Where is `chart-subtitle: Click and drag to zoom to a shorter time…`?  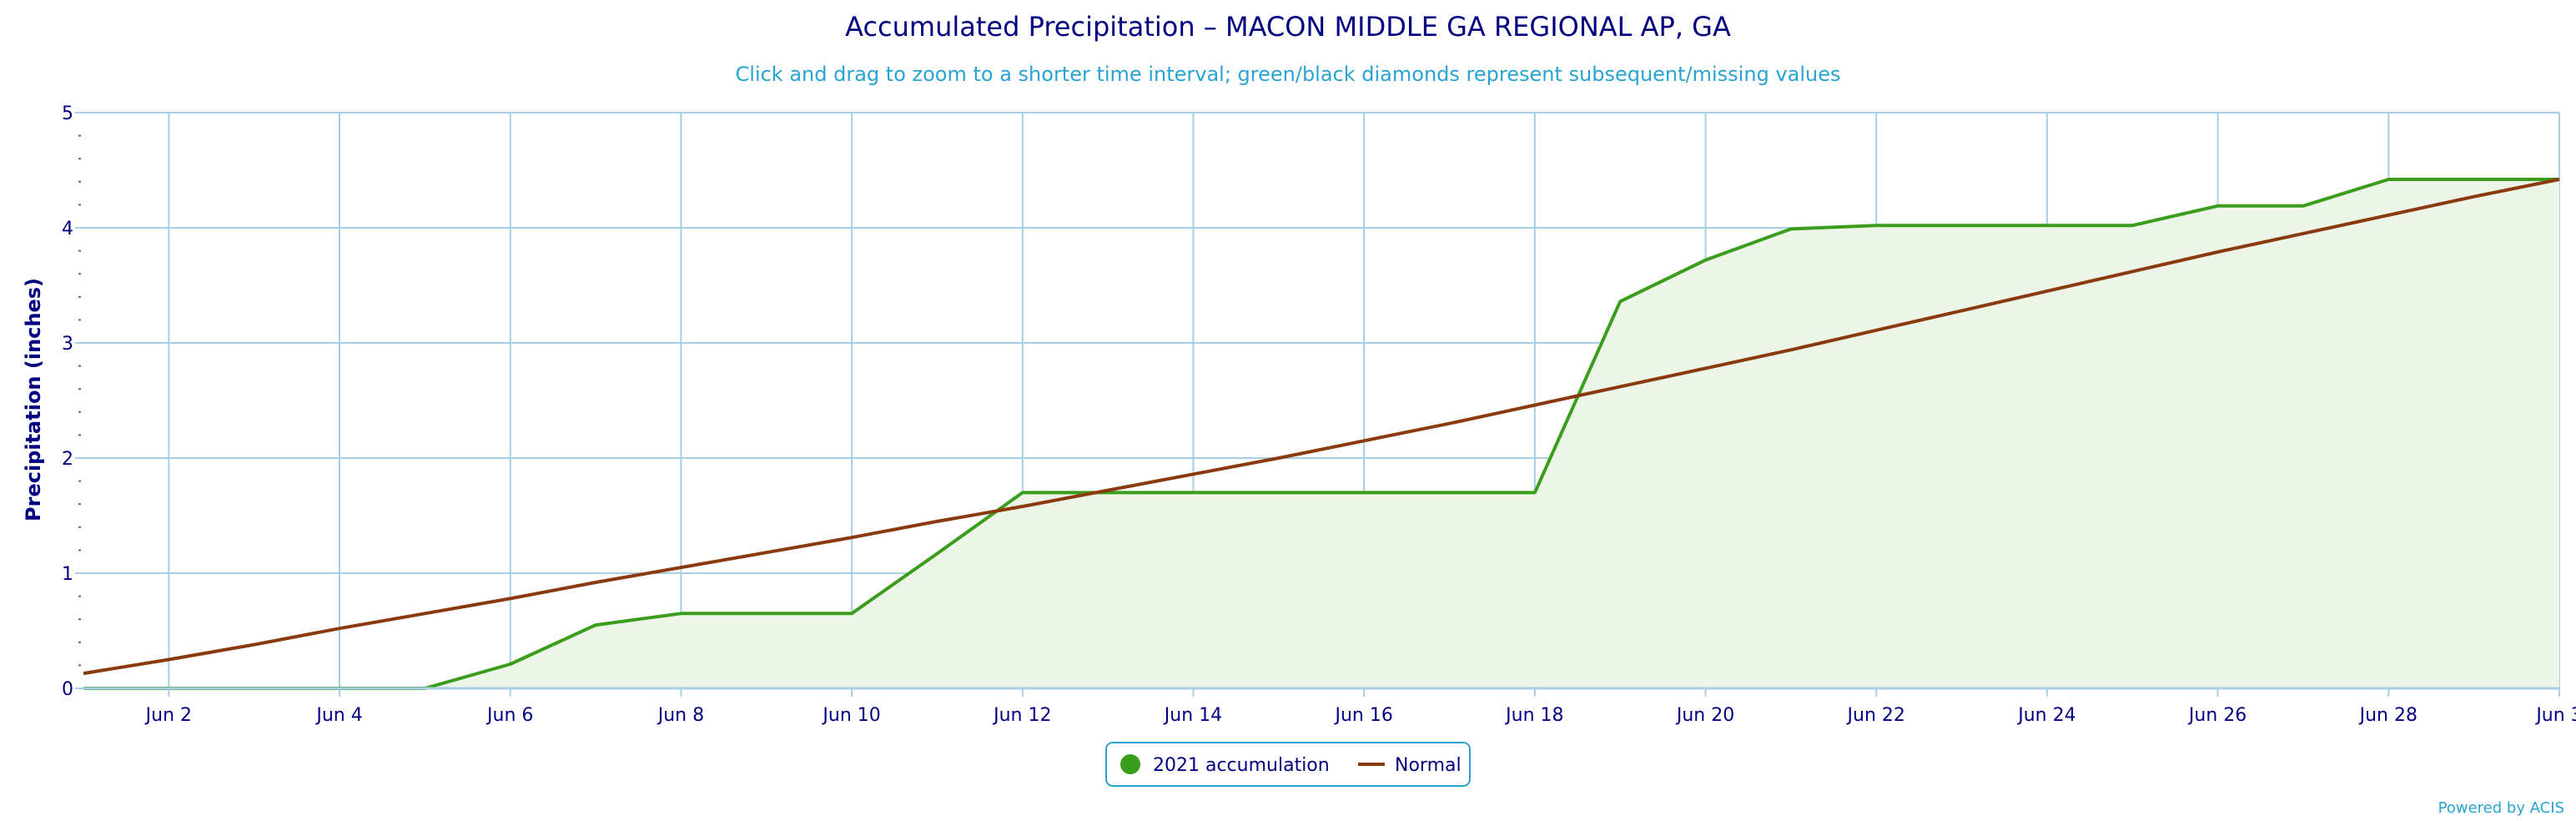
chart-subtitle: Click and drag to zoom to a shorter time… is located at coordinates (1288, 74).